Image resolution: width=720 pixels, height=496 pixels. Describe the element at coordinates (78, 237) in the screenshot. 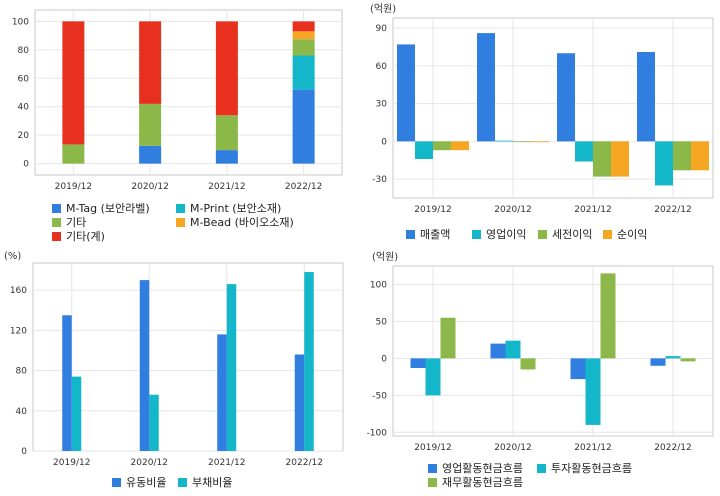

I see `legend-item-other-total: 기타(계)` at that location.